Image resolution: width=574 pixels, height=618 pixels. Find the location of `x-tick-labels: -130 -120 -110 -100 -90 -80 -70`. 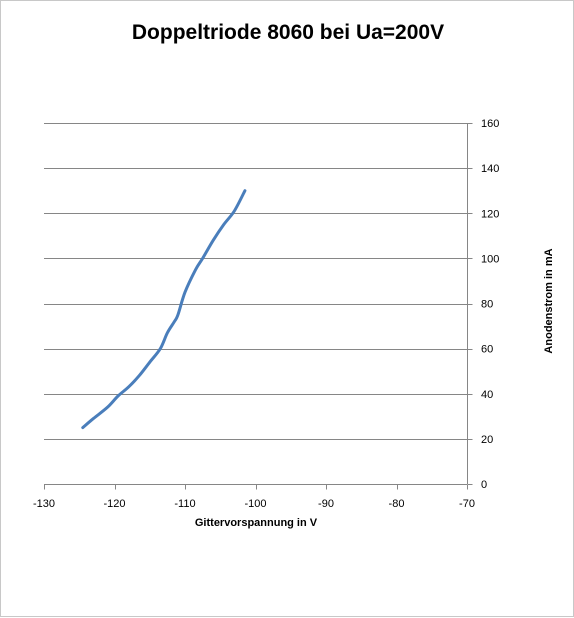

x-tick-labels: -130 -120 -110 -100 -90 -80 -70 is located at coordinates (254, 504).